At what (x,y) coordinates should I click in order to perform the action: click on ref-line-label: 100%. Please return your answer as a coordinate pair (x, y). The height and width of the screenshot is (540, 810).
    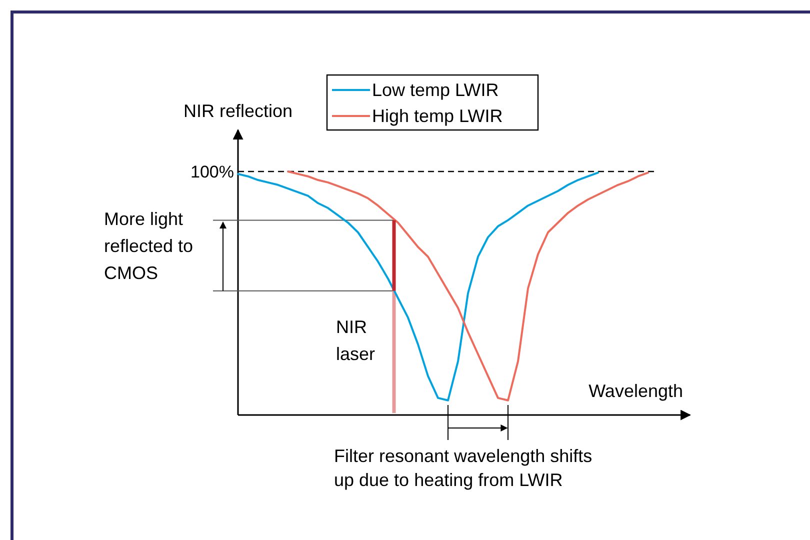
    Looking at the image, I should click on (212, 172).